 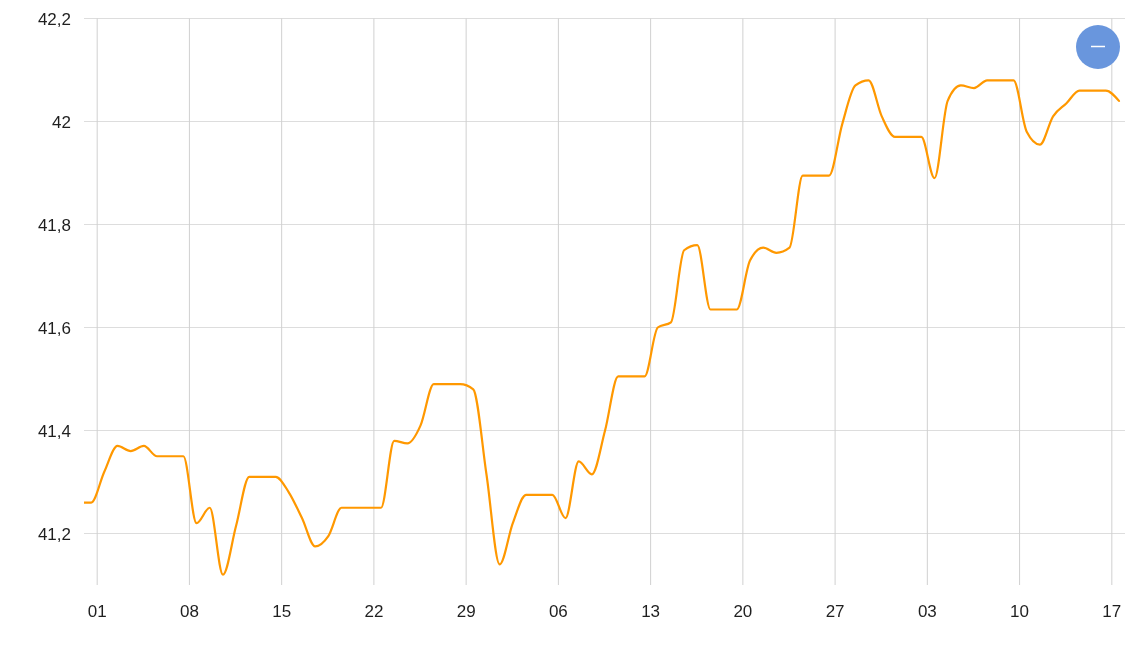 I want to click on x-tick-label: 15, so click(x=282, y=611).